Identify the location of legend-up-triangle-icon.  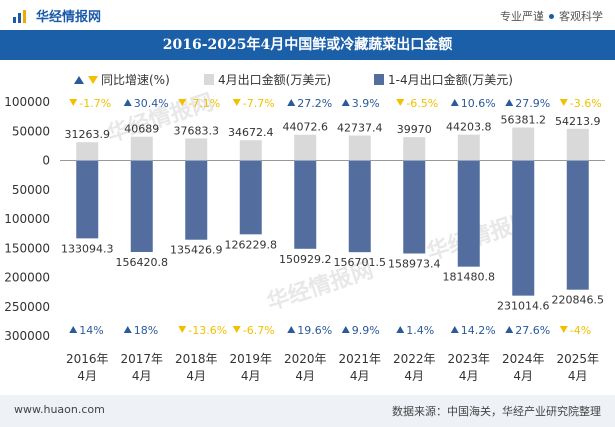
(79, 80).